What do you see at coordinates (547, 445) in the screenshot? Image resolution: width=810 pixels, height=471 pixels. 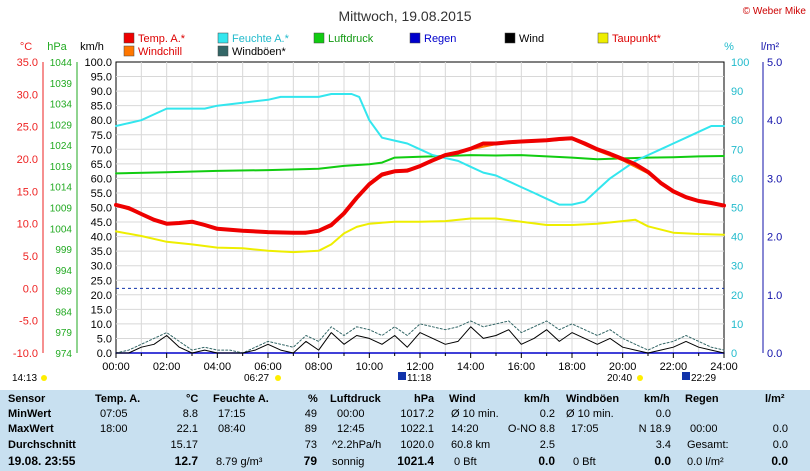 I see `avg-wind-value: 2.5` at bounding box center [547, 445].